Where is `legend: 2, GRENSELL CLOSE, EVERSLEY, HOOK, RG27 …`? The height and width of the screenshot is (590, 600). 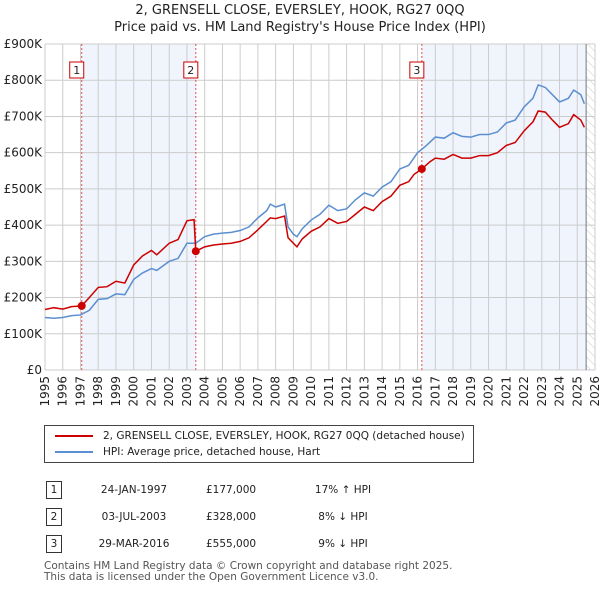
legend: 2, GRENSELL CLOSE, EVERSLEY, HOOK, RG27 … is located at coordinates (259, 444).